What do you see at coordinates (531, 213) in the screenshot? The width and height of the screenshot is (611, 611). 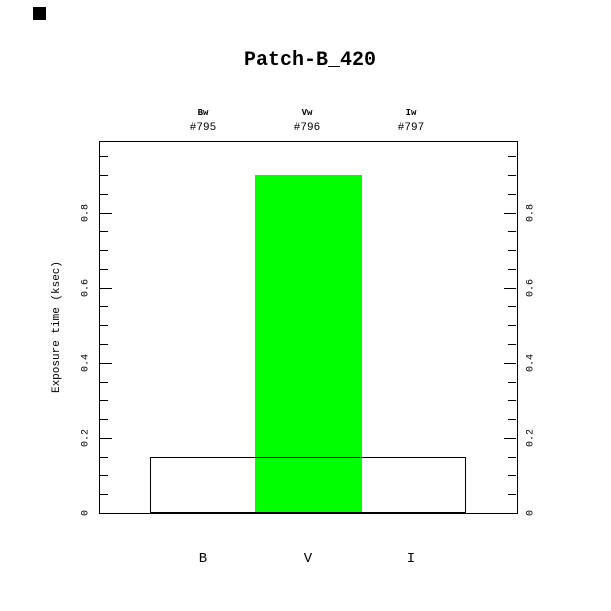 I see `y-tick-label-right-0p8: 0.8` at bounding box center [531, 213].